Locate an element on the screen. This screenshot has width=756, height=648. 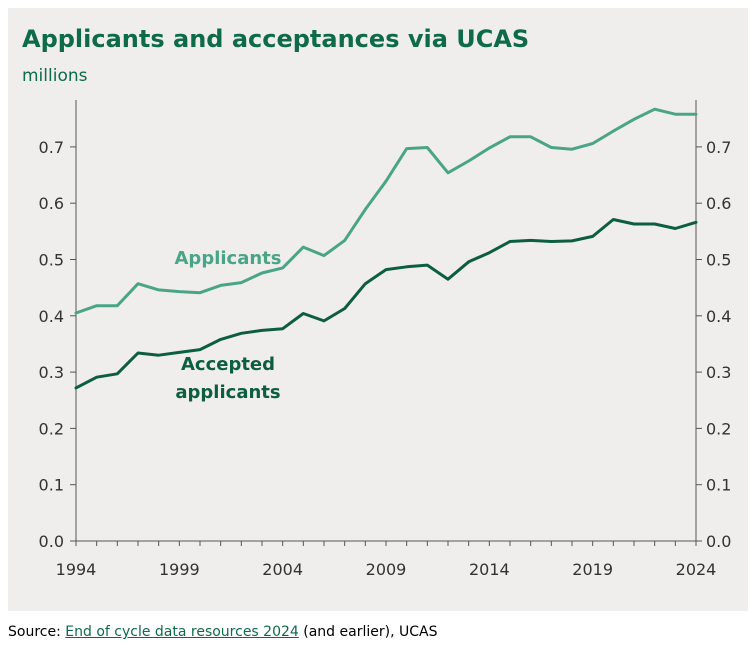
applicants-label: Applicants is located at coordinates (228, 258).